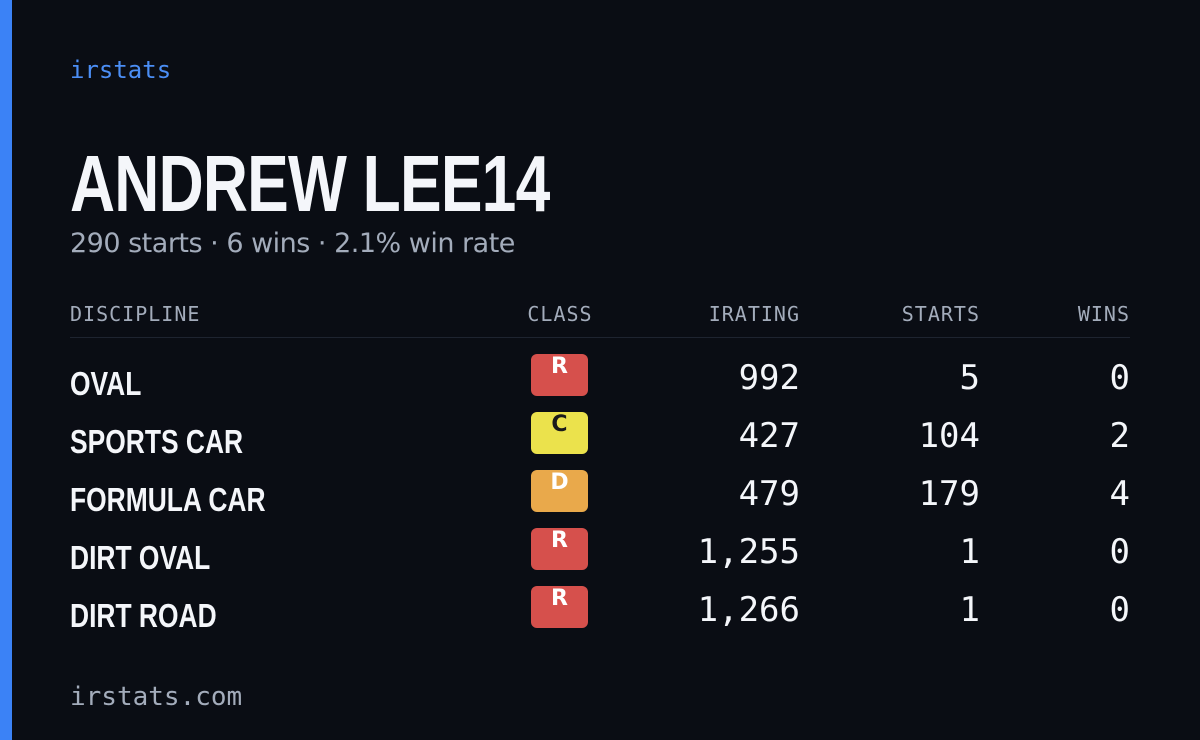 The height and width of the screenshot is (740, 1200). Describe the element at coordinates (135, 314) in the screenshot. I see `column-header: DISCIPLINE` at that location.